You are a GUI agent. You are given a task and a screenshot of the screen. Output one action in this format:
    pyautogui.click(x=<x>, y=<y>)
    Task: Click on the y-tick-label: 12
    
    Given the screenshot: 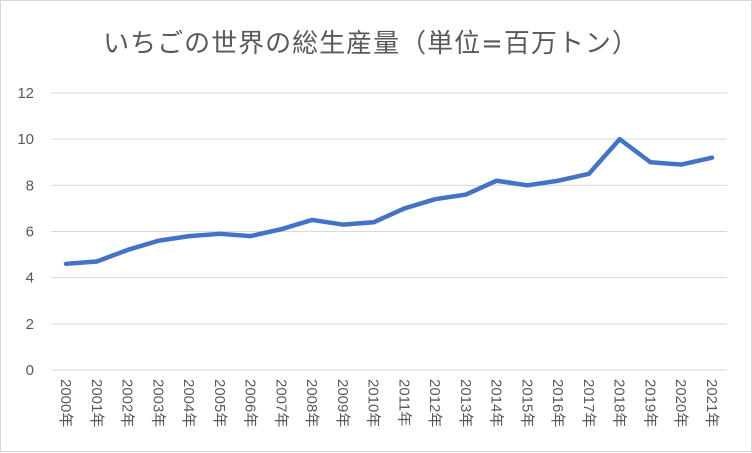 What is the action you would take?
    pyautogui.click(x=25, y=93)
    